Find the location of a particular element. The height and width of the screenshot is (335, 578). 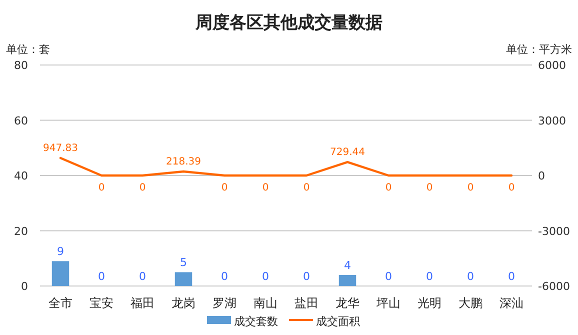

x-tick-label: 大鹏 is located at coordinates (470, 303).